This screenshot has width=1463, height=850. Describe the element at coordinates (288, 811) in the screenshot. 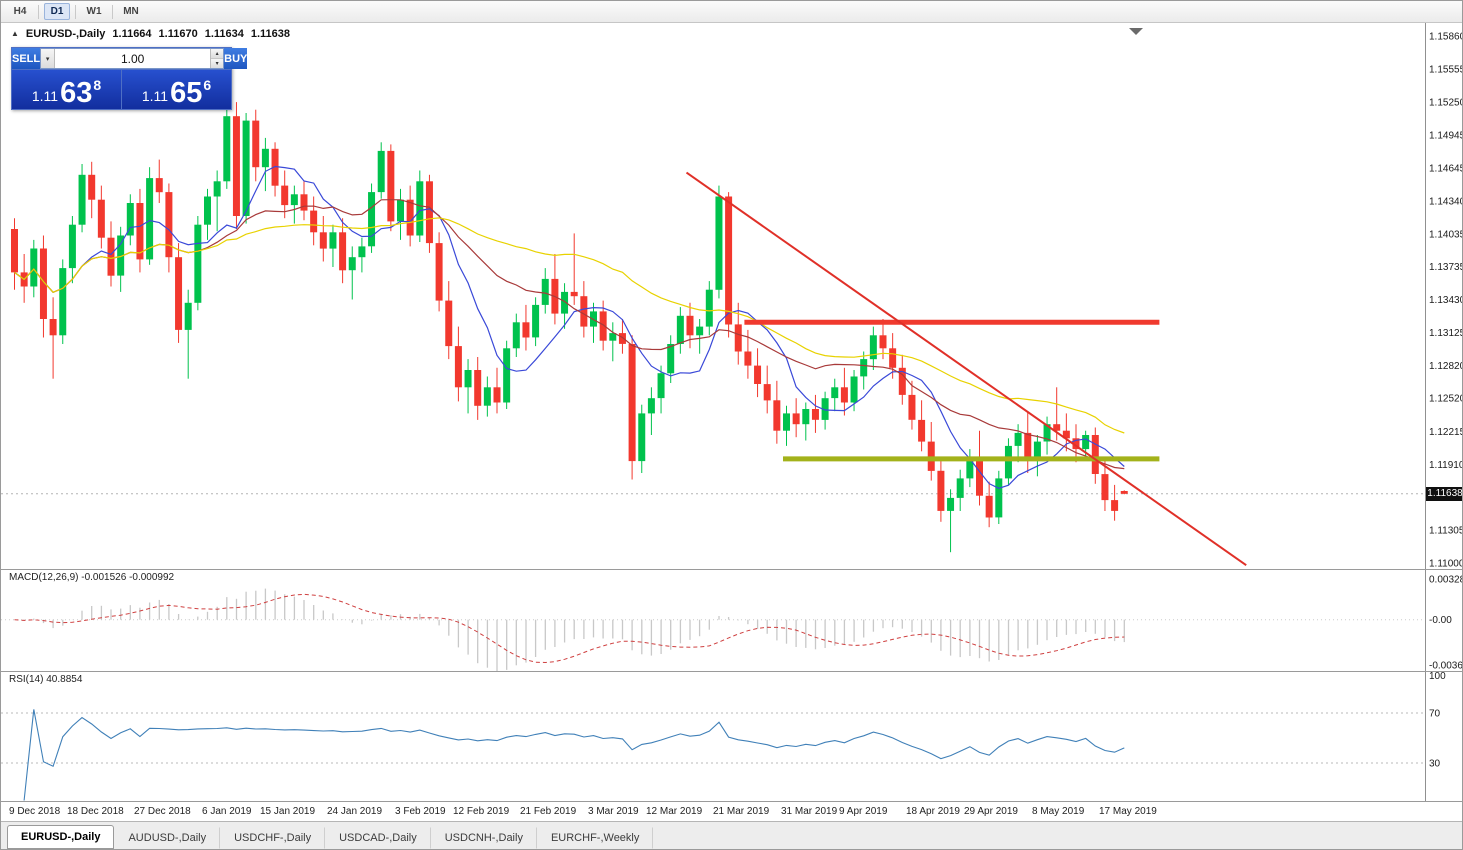

I see `date-label: 15 Jan 2019` at that location.